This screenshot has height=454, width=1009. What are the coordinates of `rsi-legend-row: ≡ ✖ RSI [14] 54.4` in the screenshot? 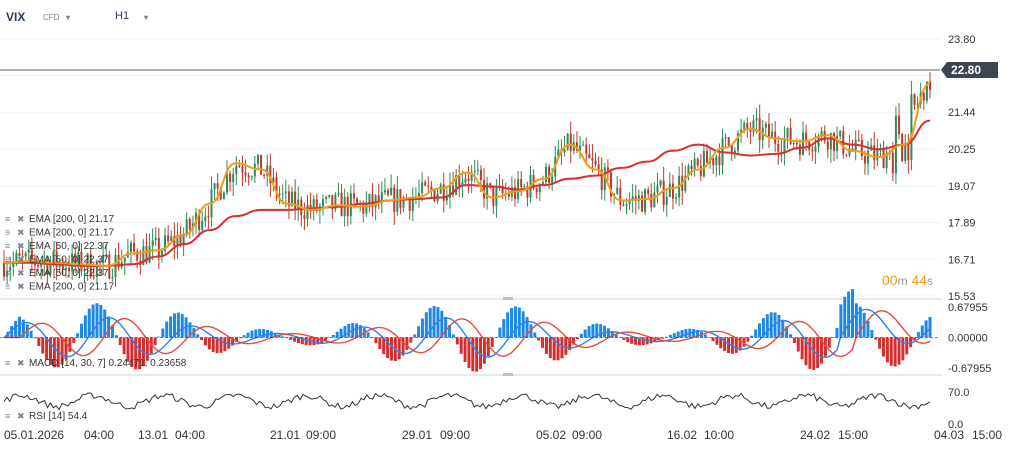 It's located at (46, 416).